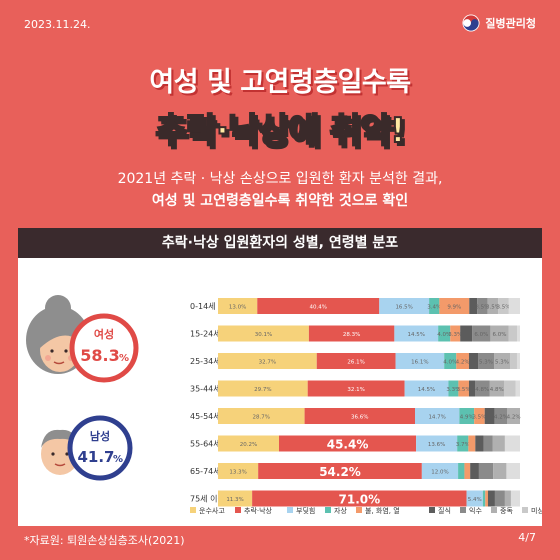 Image resolution: width=560 pixels, height=560 pixels. Describe the element at coordinates (471, 23) in the screenshot. I see `taegeuk-icon` at that location.